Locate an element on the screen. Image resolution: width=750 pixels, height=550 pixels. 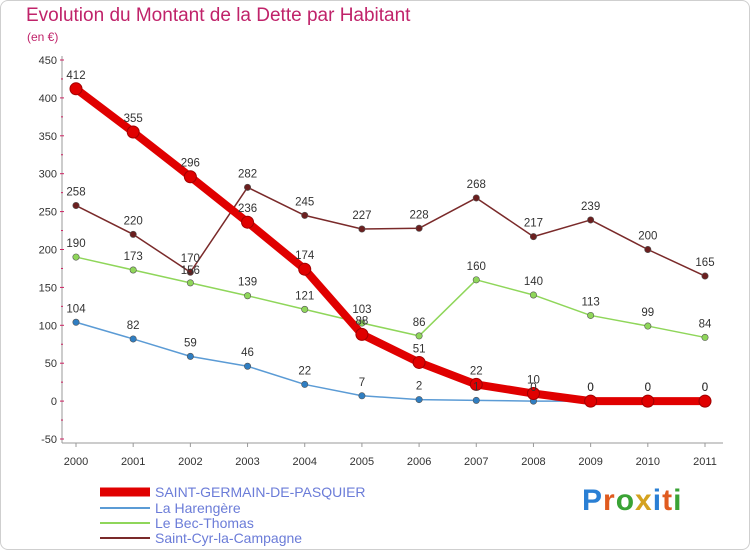
x-tick-label: 2004 is located at coordinates (304, 462).